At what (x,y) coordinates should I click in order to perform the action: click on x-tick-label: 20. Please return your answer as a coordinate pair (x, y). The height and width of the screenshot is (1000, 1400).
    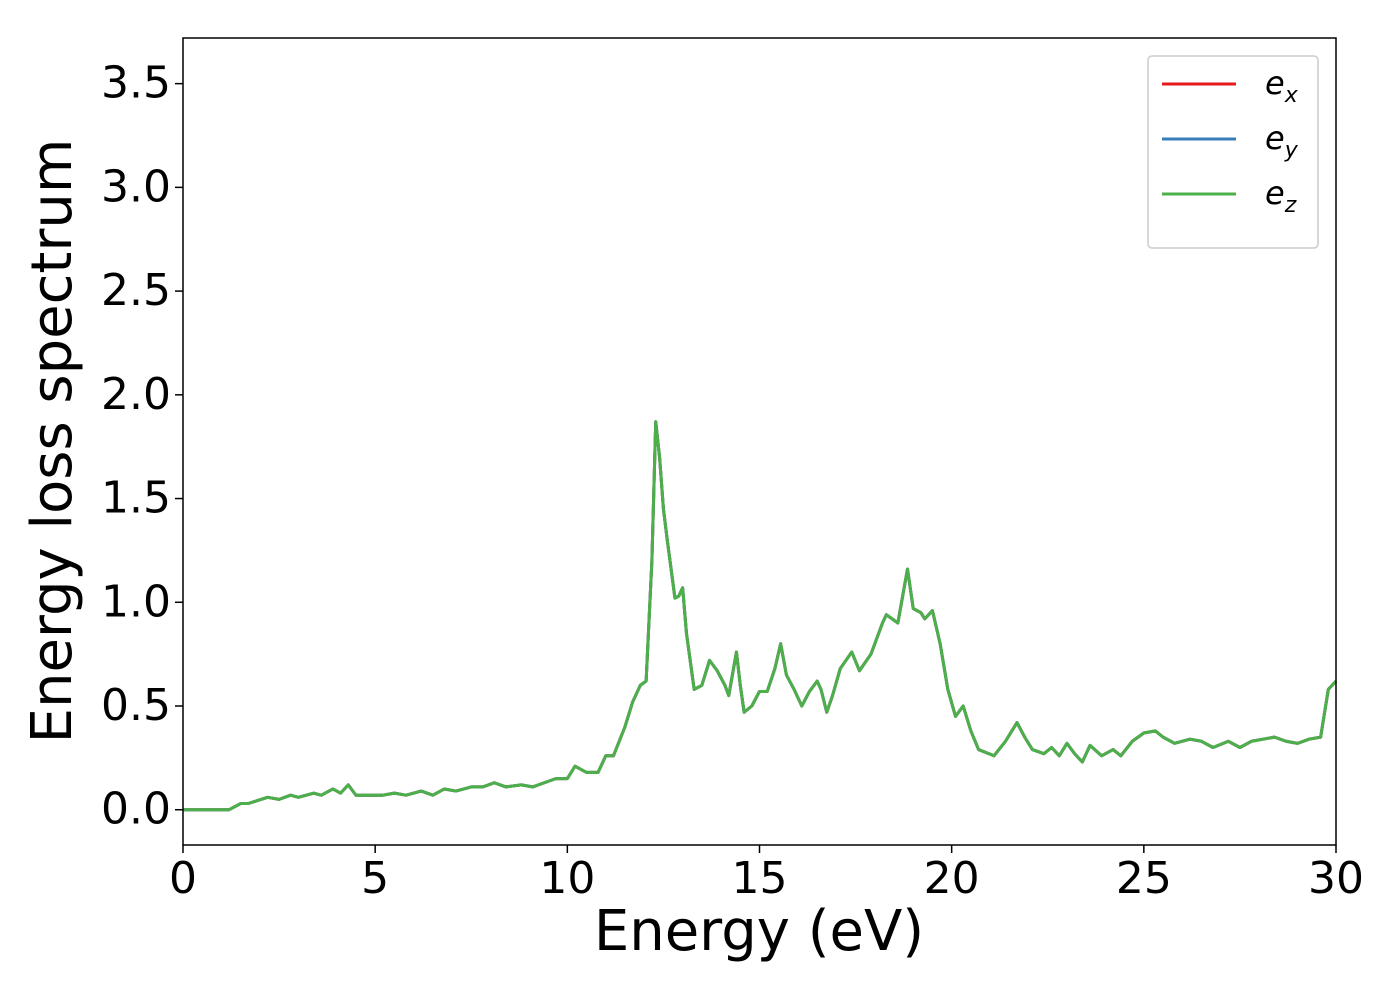
    Looking at the image, I should click on (952, 878).